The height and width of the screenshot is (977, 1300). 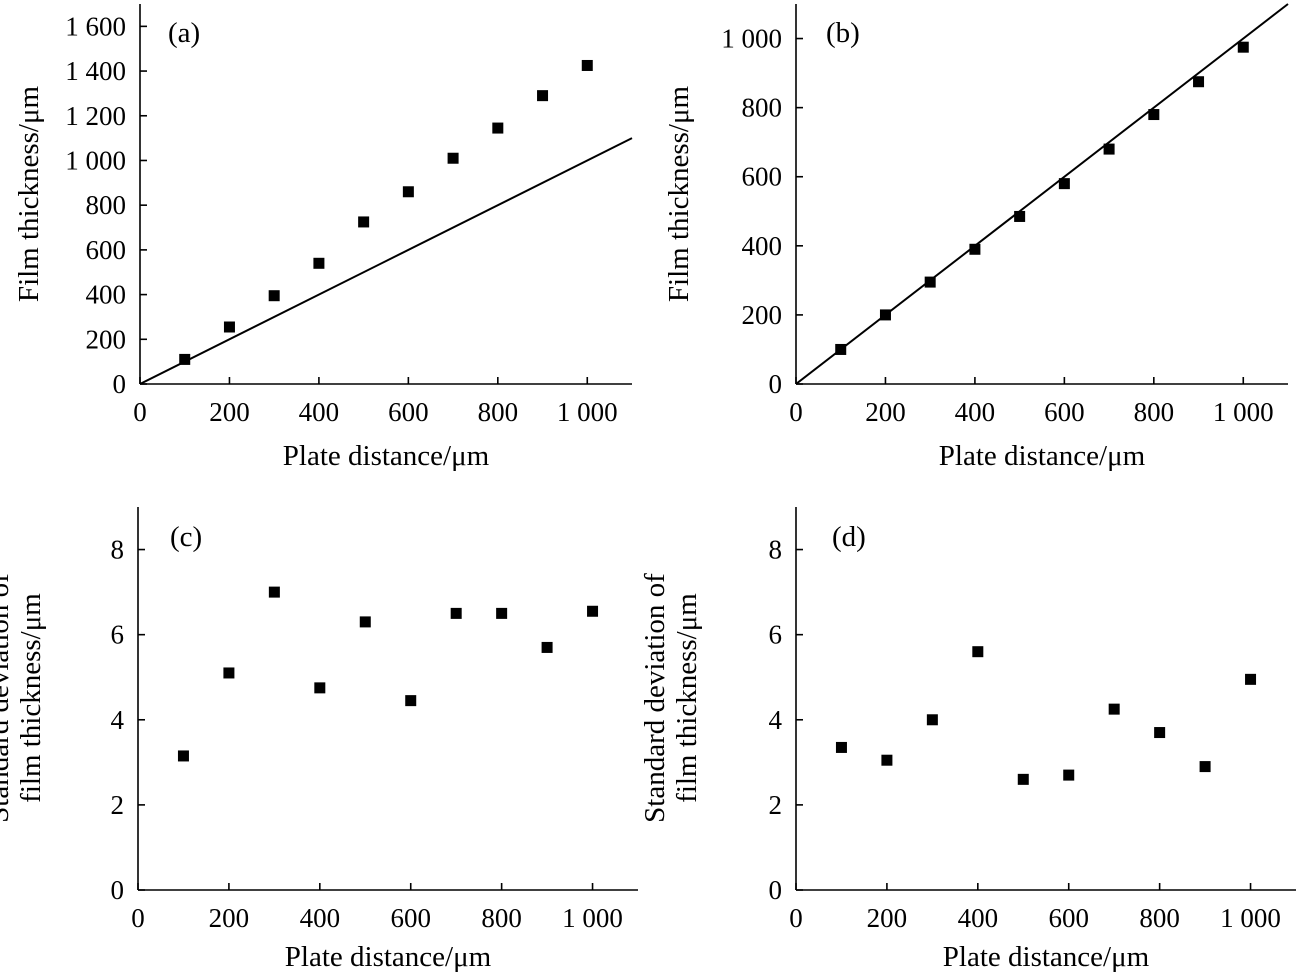 I want to click on panel-label: (c), so click(x=186, y=537).